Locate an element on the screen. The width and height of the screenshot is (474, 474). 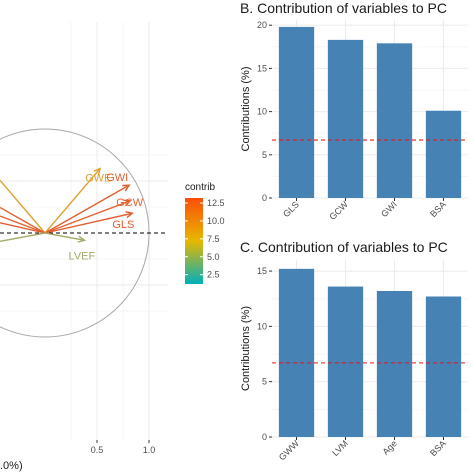
chart-title: B. Contribution of variables to PC is located at coordinates (343, 8).